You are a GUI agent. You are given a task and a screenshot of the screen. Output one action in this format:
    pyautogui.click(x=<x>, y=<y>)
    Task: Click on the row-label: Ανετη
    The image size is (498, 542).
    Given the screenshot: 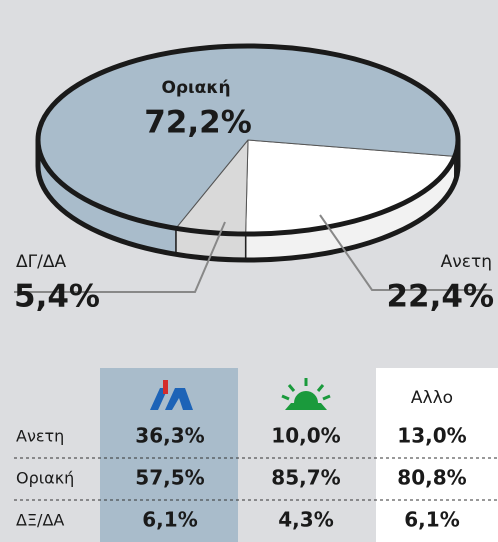 What is the action you would take?
    pyautogui.click(x=40, y=436)
    